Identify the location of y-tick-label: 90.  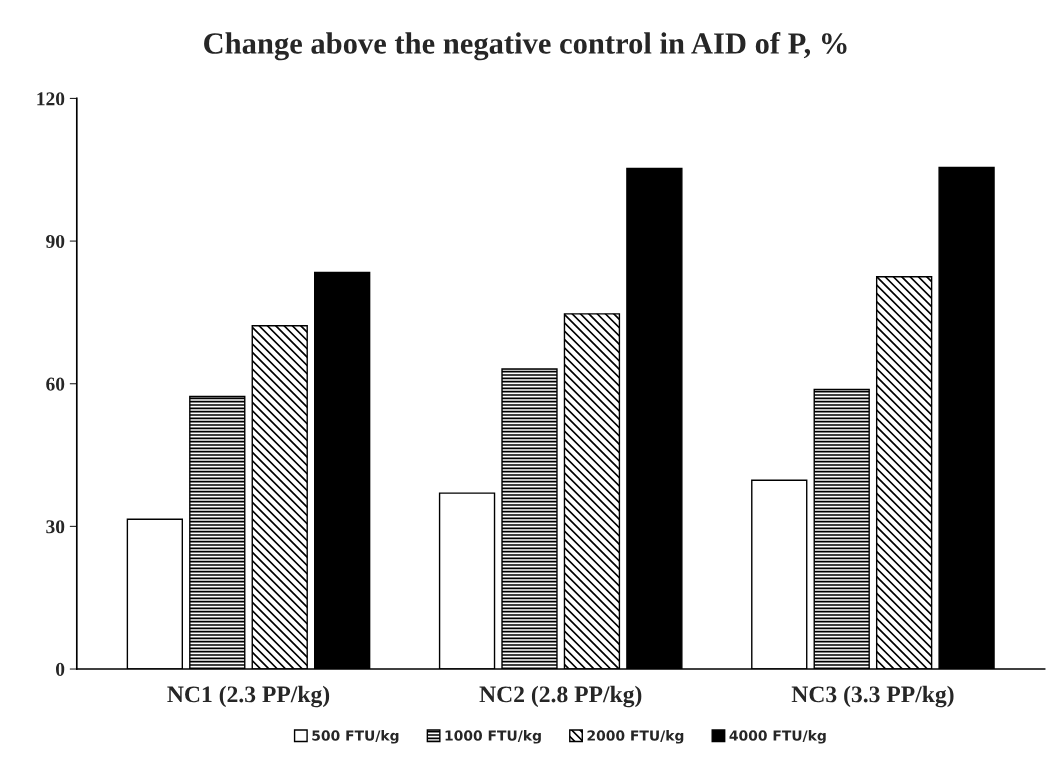
(55, 241).